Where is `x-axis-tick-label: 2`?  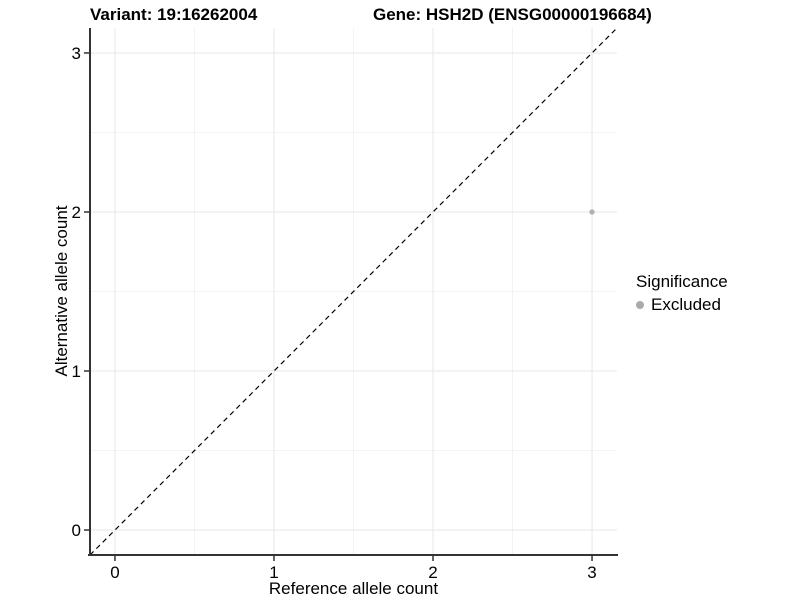 x-axis-tick-label: 2 is located at coordinates (432, 572).